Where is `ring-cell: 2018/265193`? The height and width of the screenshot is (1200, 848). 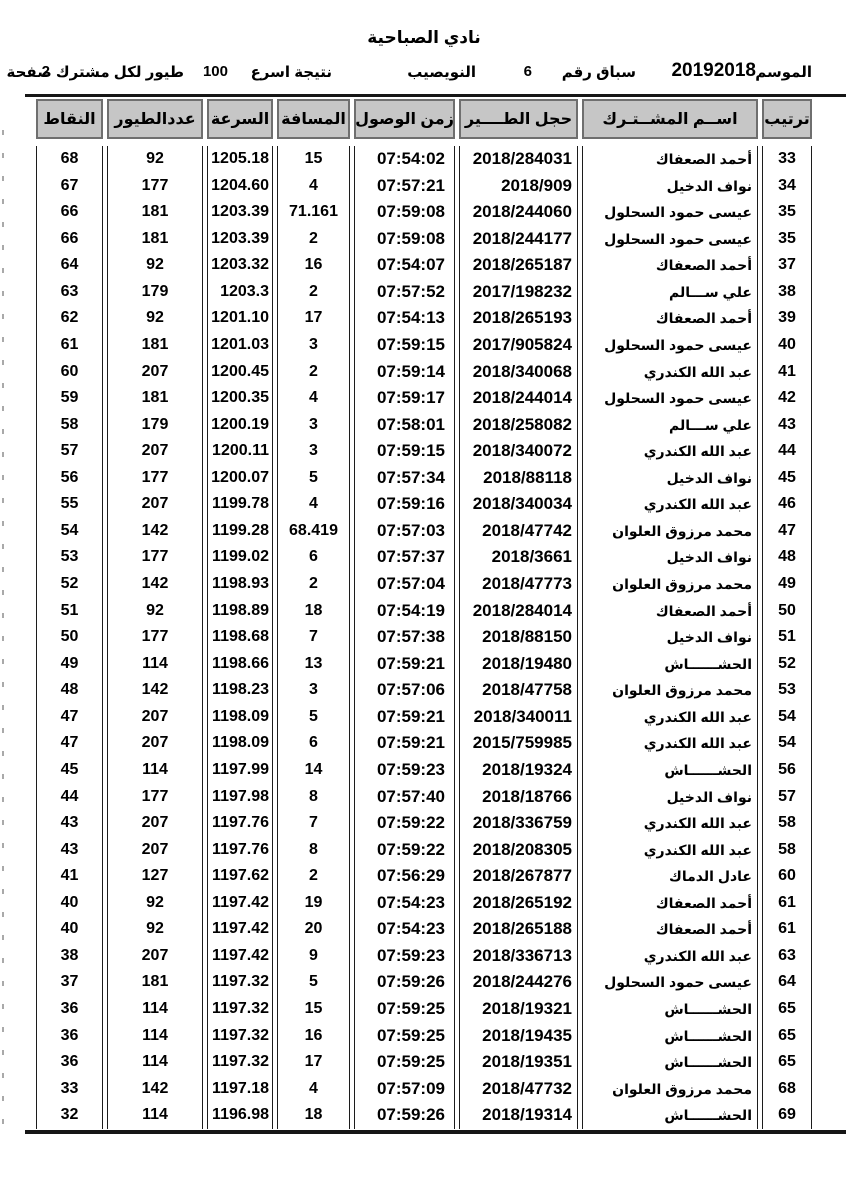 ring-cell: 2018/265193 is located at coordinates (518, 318).